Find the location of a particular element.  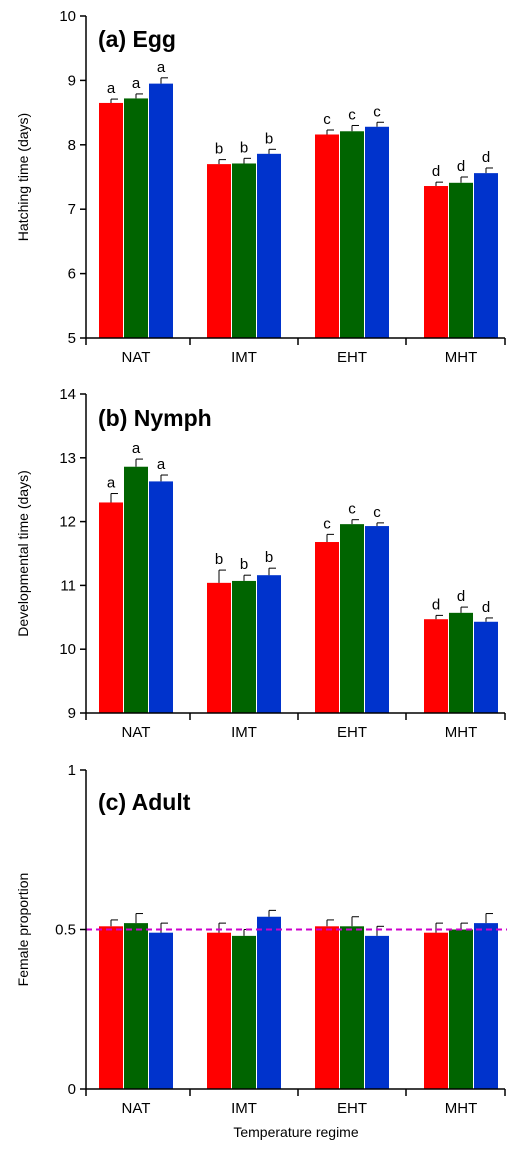

y-axis-label: Hatching time (days) is located at coordinates (23, 177).